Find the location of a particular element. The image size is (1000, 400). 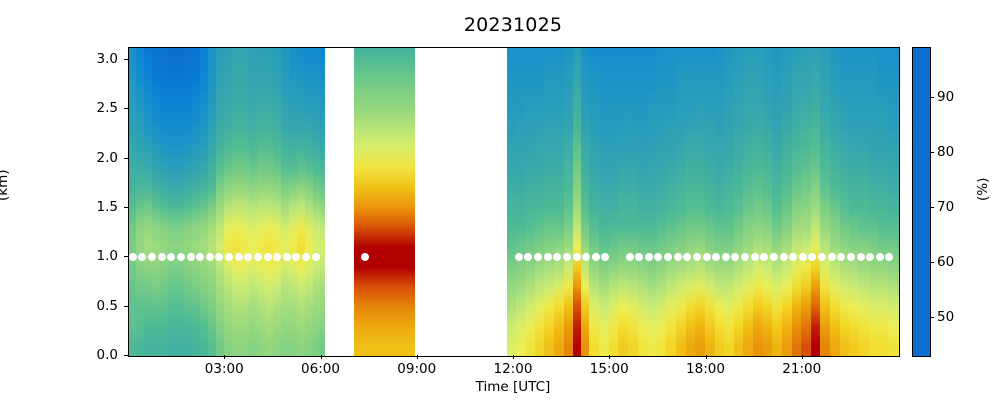

y-tick-label: 2.0 is located at coordinates (107, 157).